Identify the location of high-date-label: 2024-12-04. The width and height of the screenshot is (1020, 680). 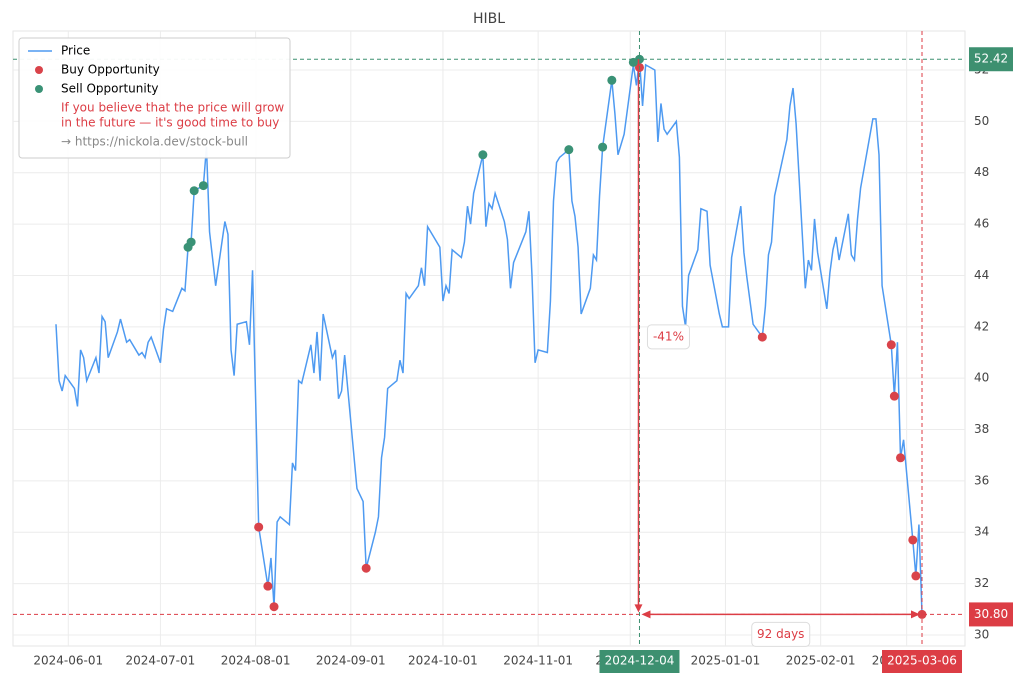
(640, 661).